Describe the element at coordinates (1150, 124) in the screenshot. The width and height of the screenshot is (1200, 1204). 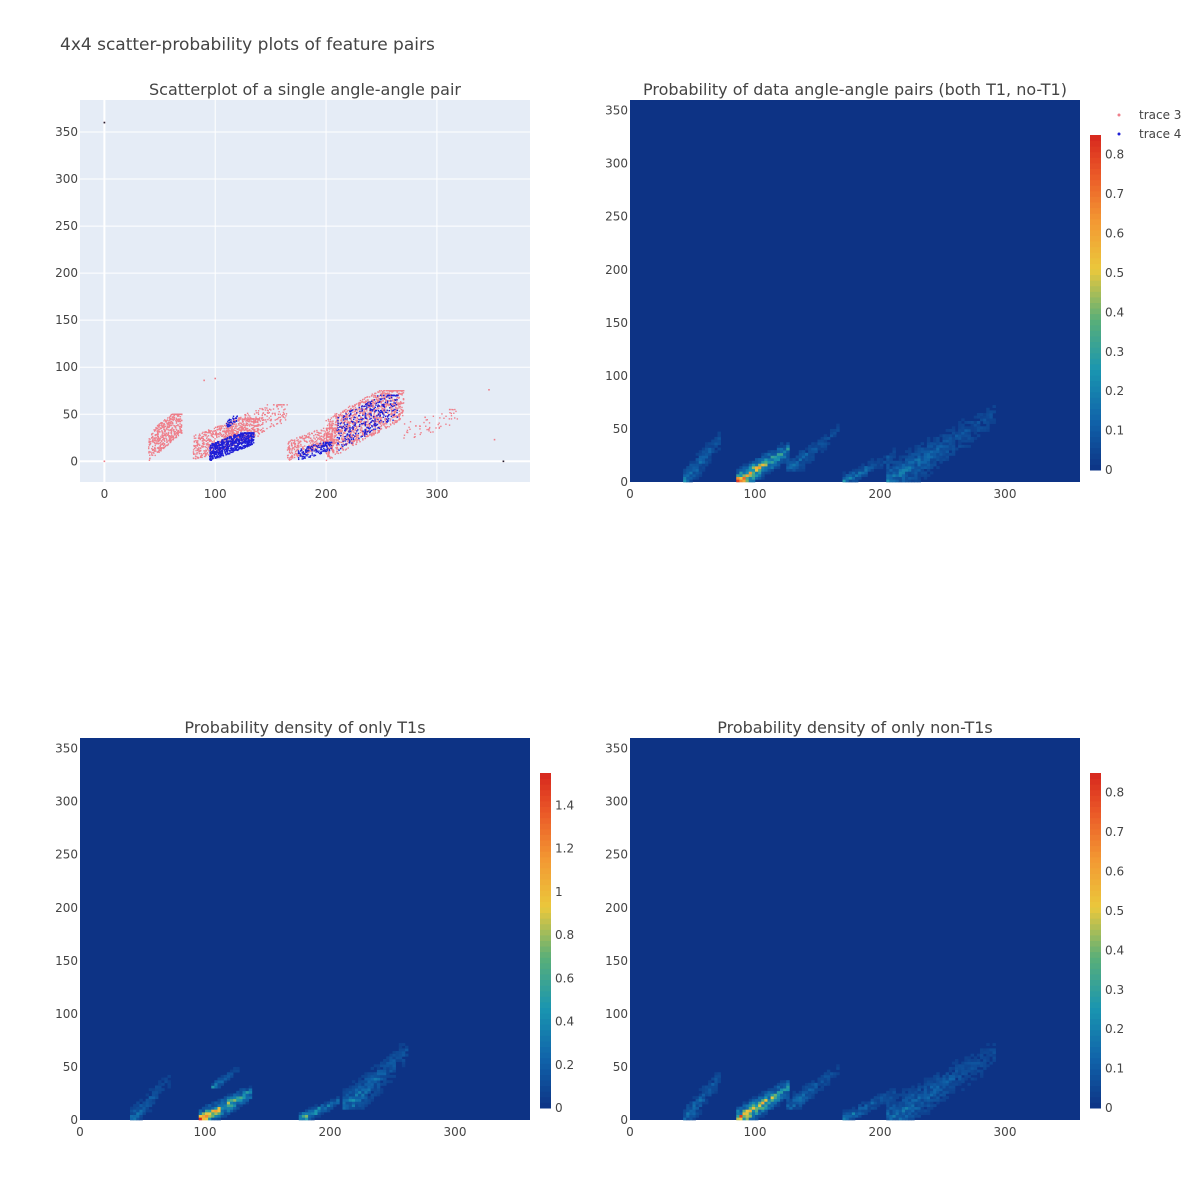
I see `legend: trace 3 trace 4` at that location.